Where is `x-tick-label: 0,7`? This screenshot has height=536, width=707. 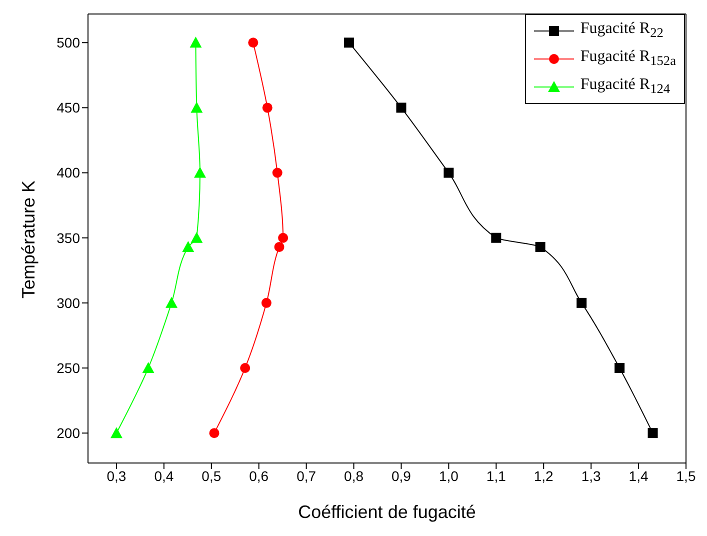
x-tick-label: 0,7 is located at coordinates (306, 476).